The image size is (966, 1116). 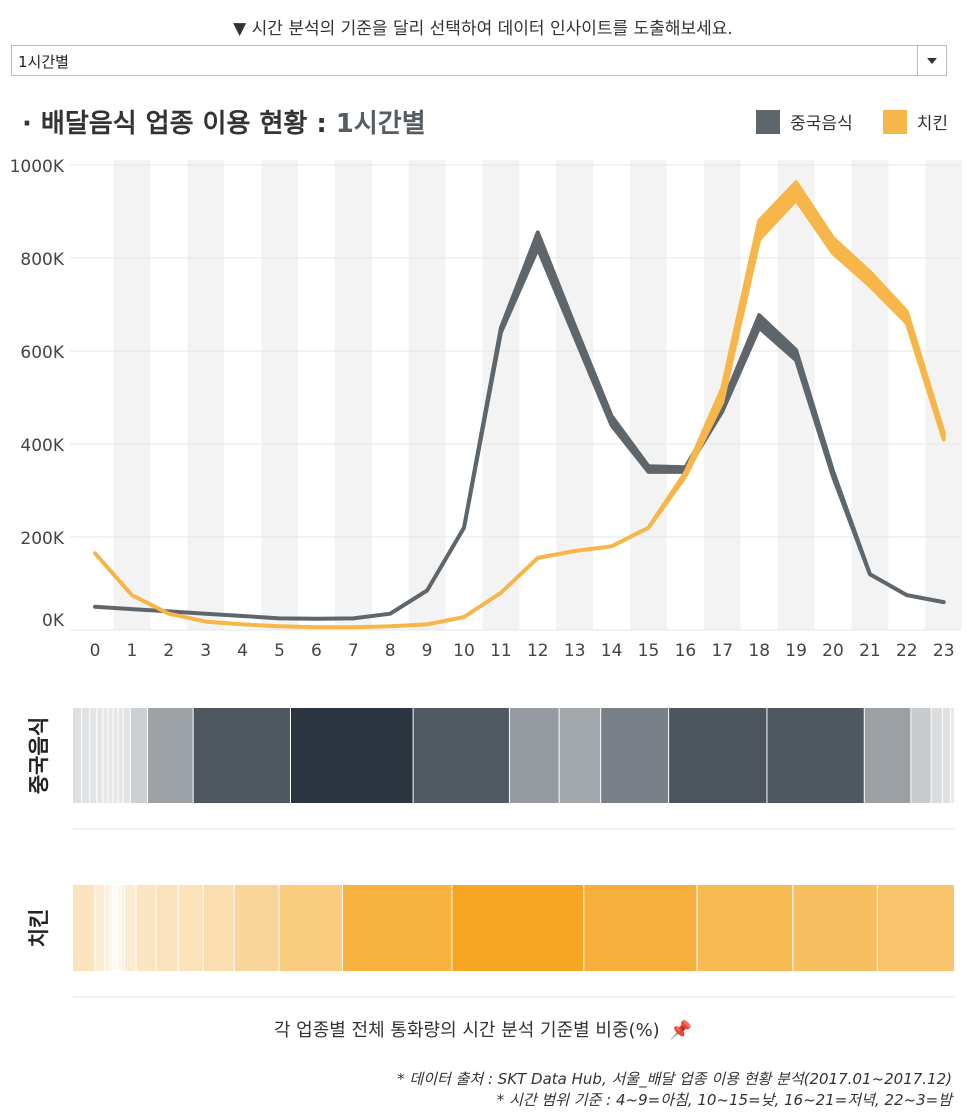 I want to click on title-prefix: · 배달음식 업종 이용 현황 :, so click(x=179, y=124).